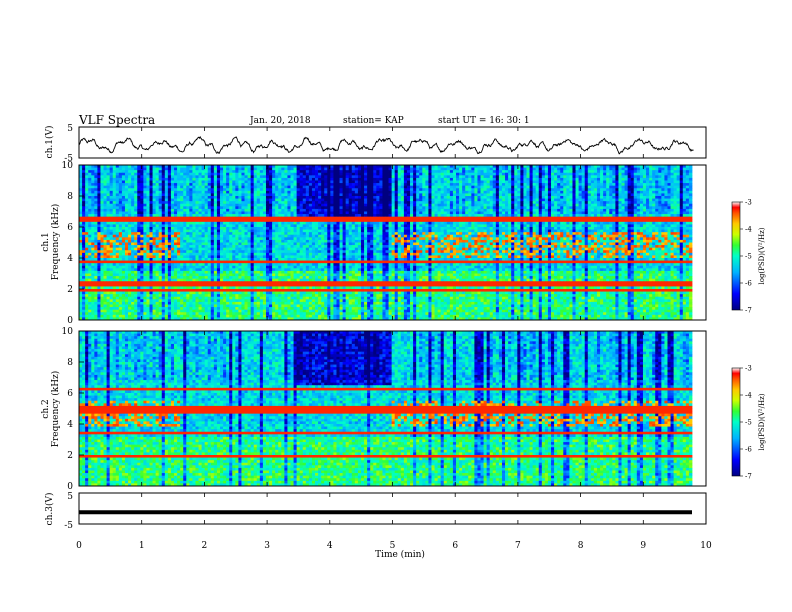 Image resolution: width=792 pixels, height=612 pixels. I want to click on ch1-ytick-bottom: -5, so click(68, 159).